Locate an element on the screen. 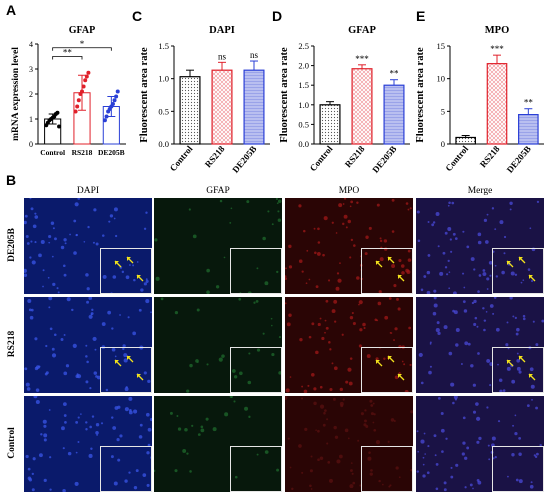 Image resolution: width=550 pixels, height=492 pixels. chart-title: MPO is located at coordinates (497, 30).